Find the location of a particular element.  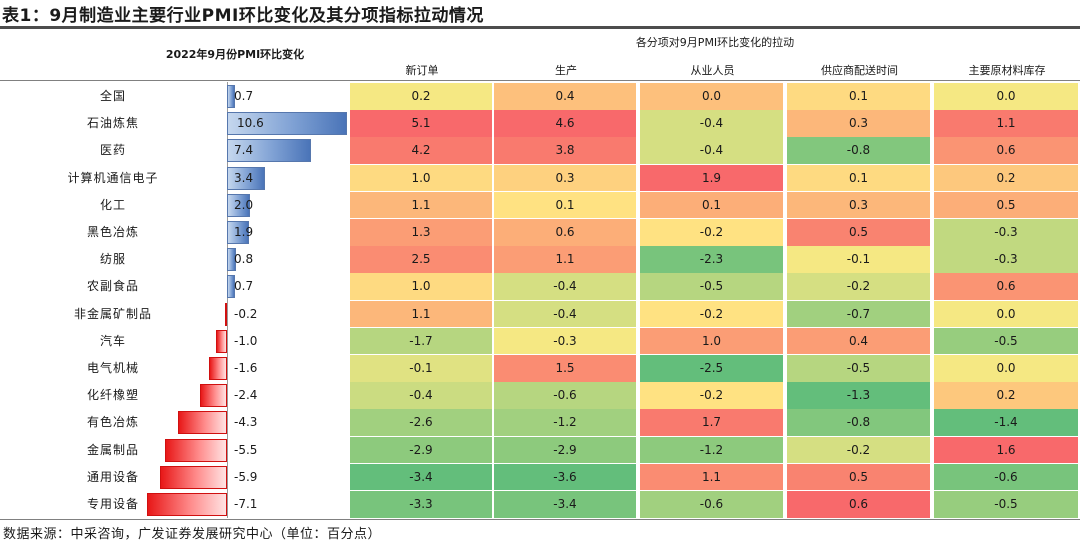

heatmap-cell: -2.3 is located at coordinates (711, 259).